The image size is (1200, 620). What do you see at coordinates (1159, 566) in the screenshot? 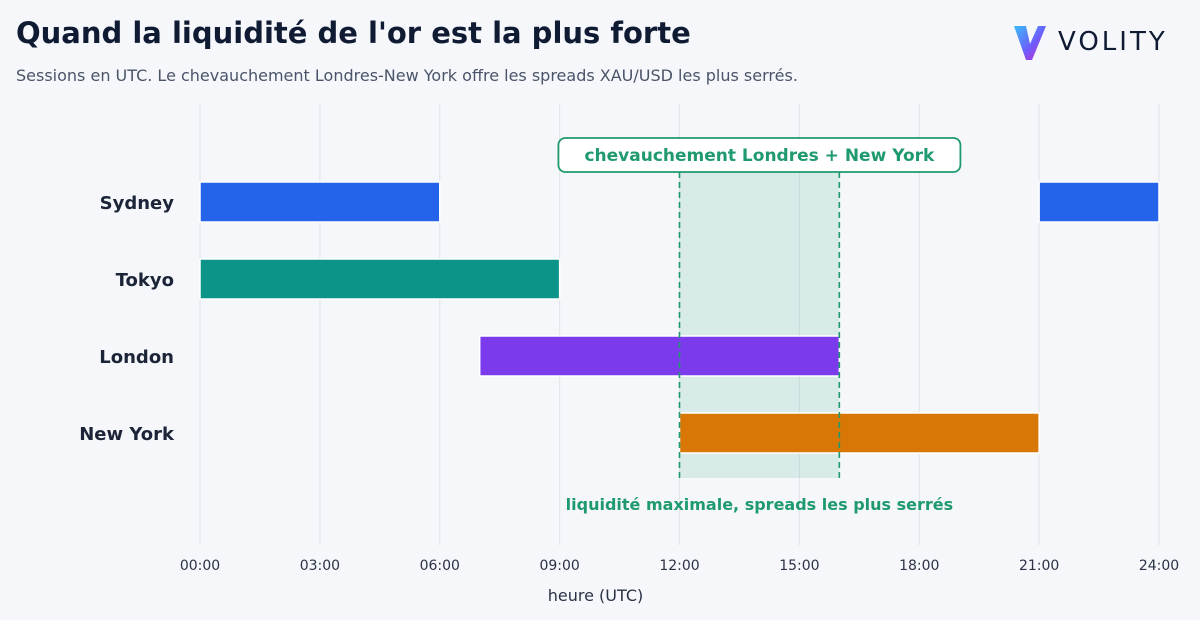
I see `x-tick-label: 24:00` at bounding box center [1159, 566].